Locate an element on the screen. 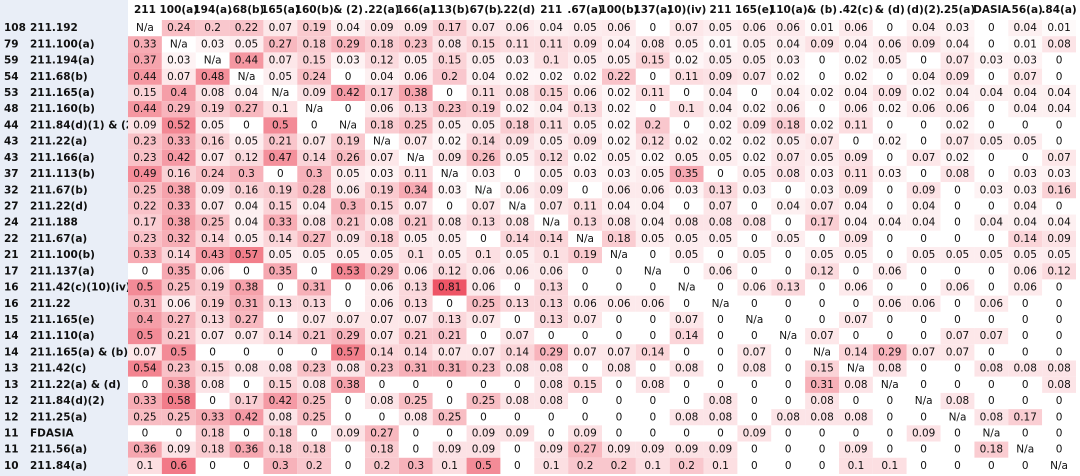 This screenshot has height=476, width=1080. cell-value: 0.16 is located at coordinates (247, 190).